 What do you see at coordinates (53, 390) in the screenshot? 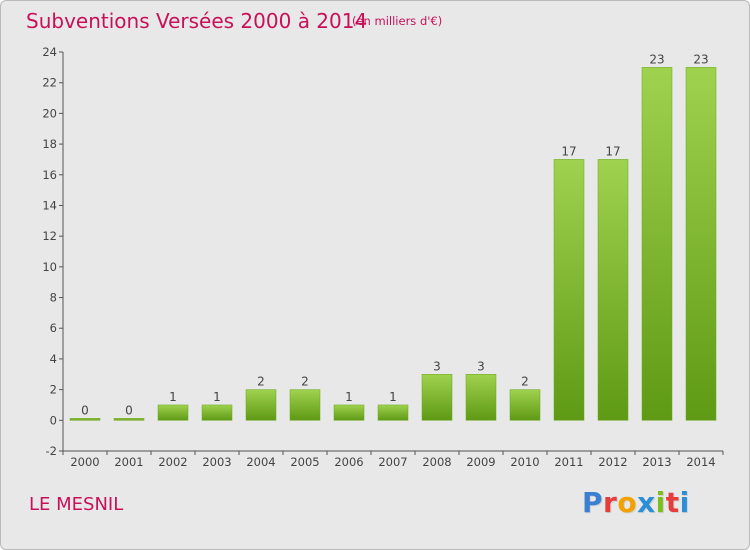
I see `y-tick-label: 2` at bounding box center [53, 390].